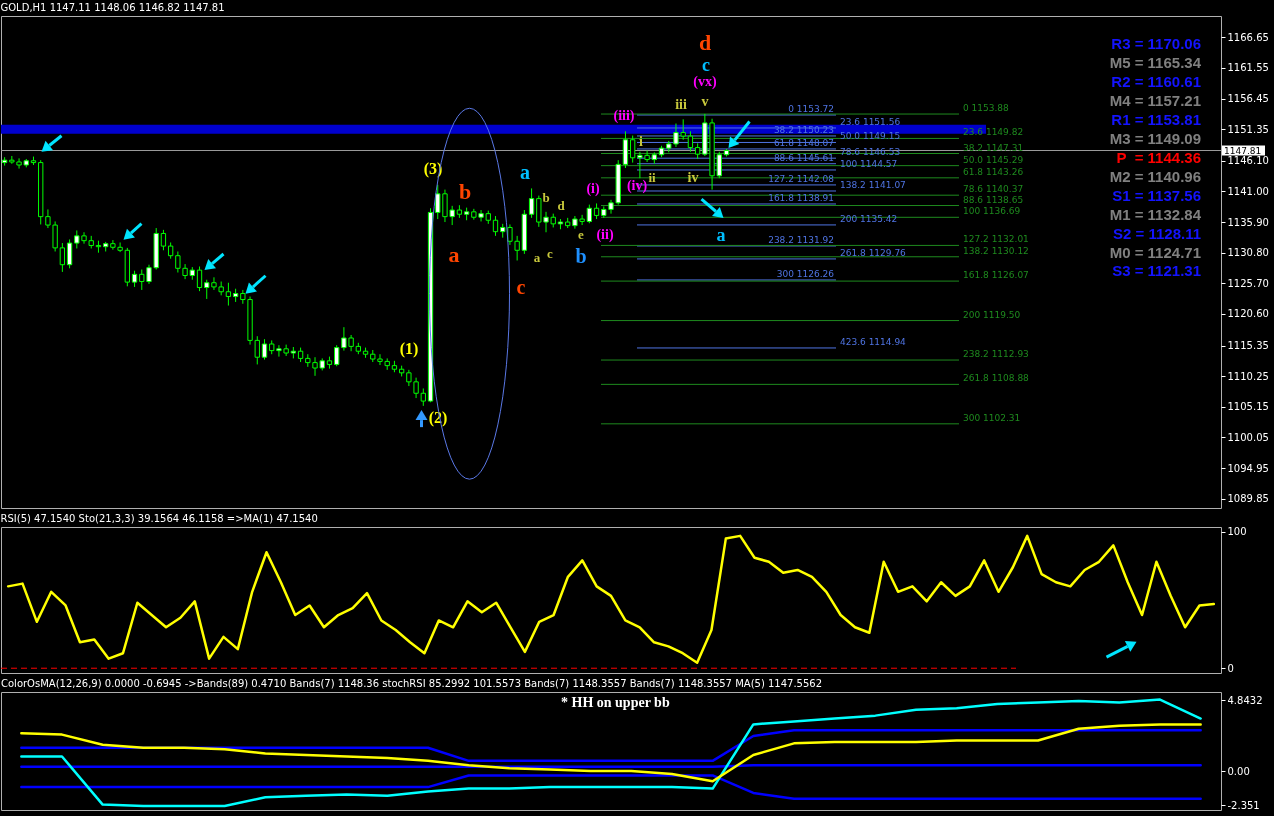 The height and width of the screenshot is (816, 1274). I want to click on ref-line-label: 138.2 1141.07, so click(873, 184).